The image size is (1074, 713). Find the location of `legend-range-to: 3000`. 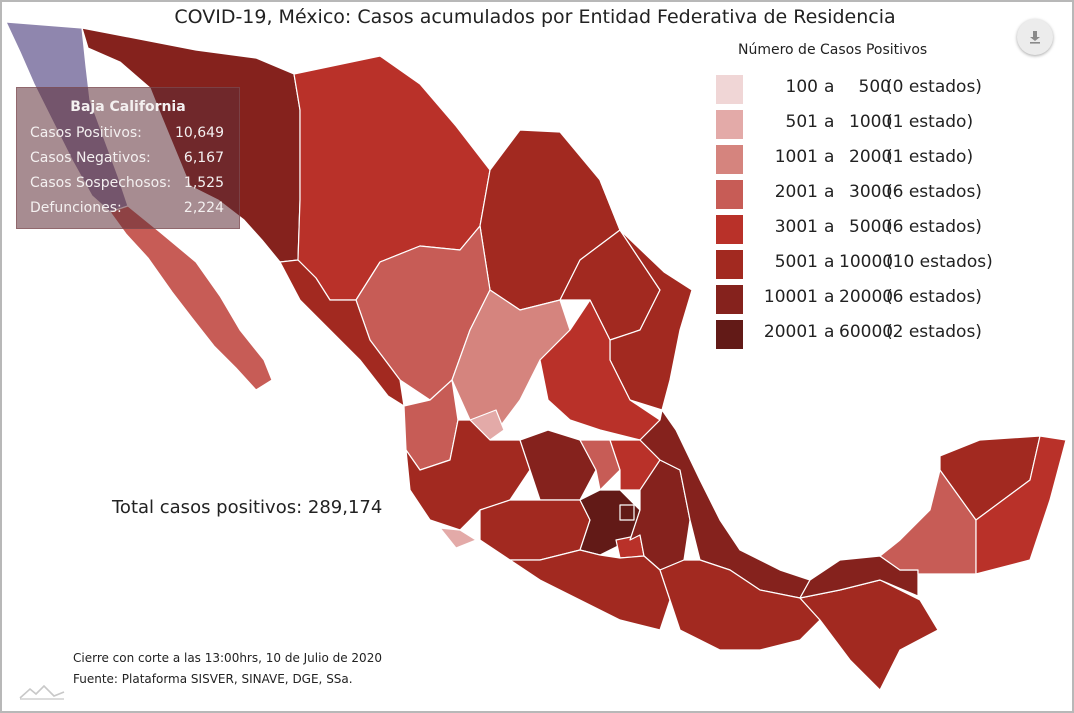

legend-range-to: 3000 is located at coordinates (871, 192).